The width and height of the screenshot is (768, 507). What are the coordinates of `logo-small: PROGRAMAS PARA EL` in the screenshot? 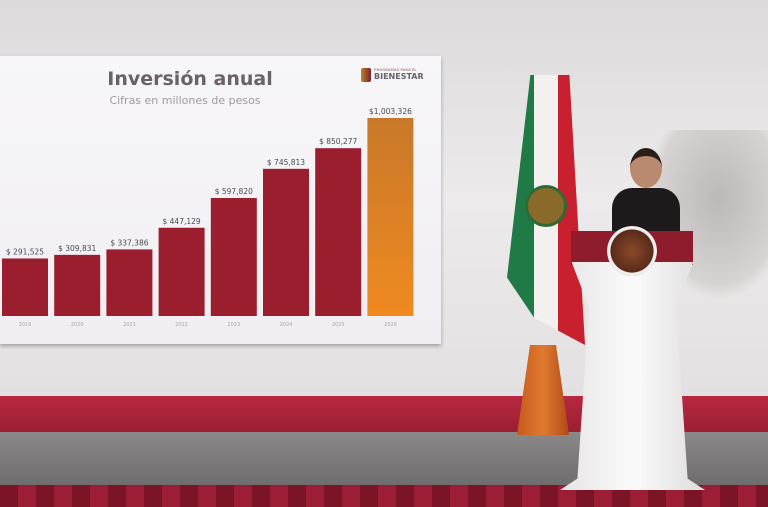 It's located at (395, 70).